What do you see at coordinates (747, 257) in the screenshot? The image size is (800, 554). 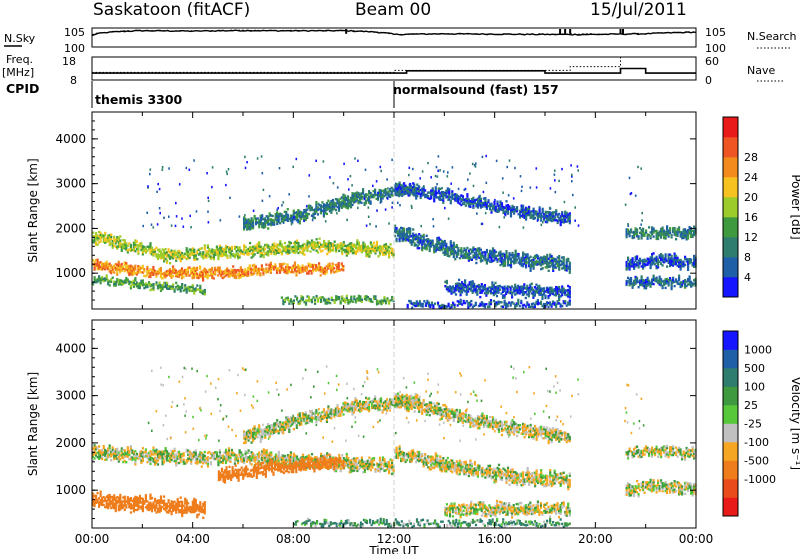 I see `power-colorbar-tick-1: 8` at bounding box center [747, 257].